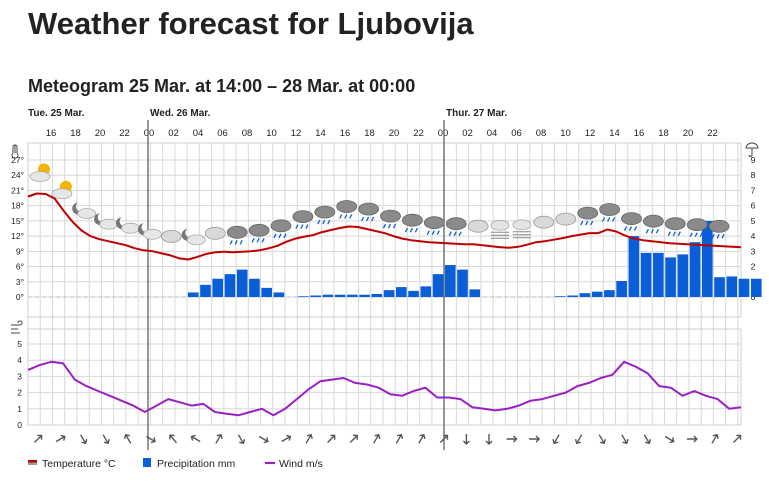 Image resolution: width=769 pixels, height=484 pixels. What do you see at coordinates (418, 133) in the screenshot?
I see `hour-label: 22` at bounding box center [418, 133].